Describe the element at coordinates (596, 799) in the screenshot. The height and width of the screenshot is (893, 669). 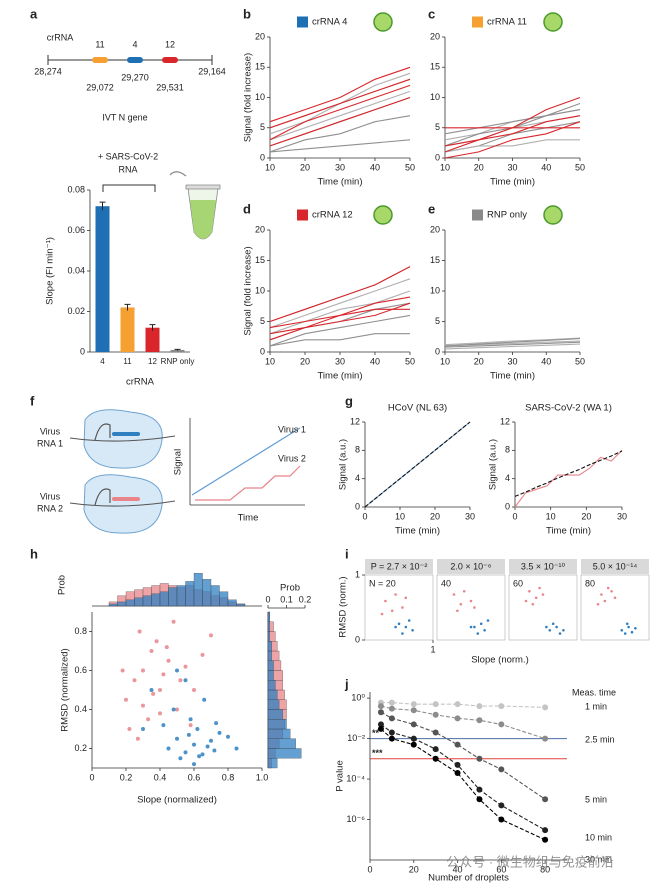
I see `legend-label: 5 min` at that location.